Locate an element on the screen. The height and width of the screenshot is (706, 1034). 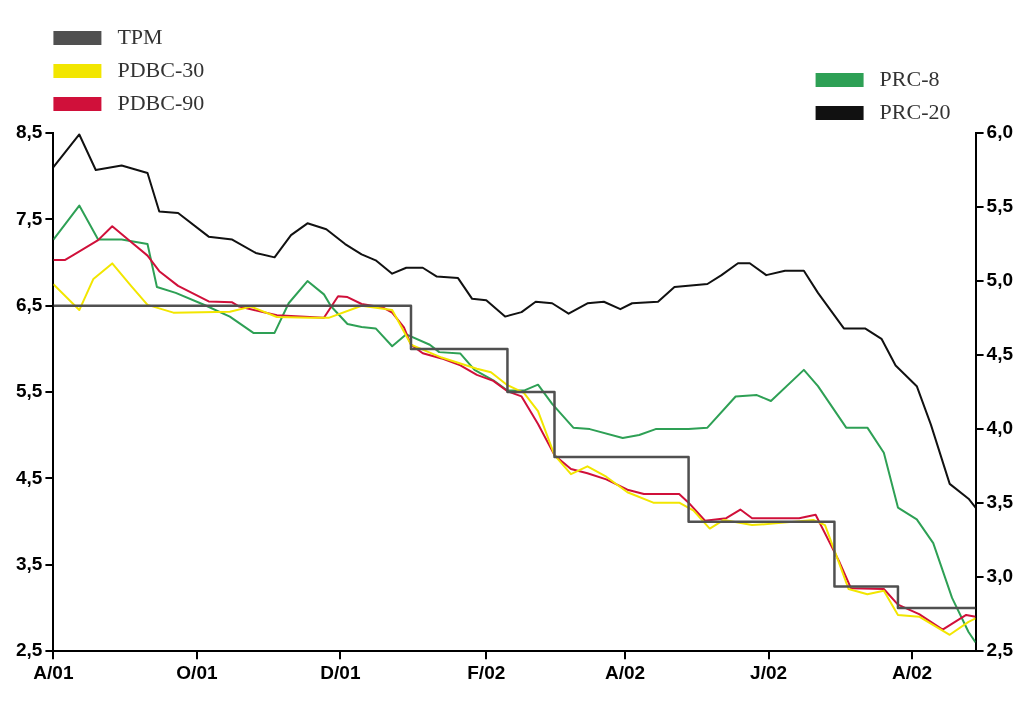
y2-tick-label: 4,5 is located at coordinates (1000, 354).